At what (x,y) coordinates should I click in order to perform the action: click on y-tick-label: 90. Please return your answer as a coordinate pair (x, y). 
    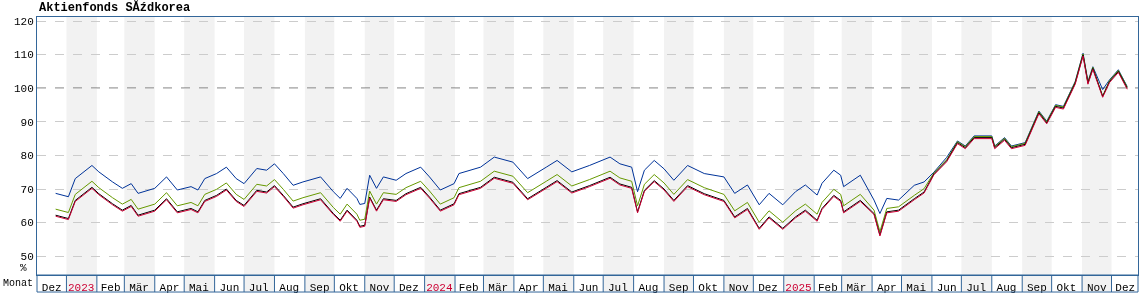
    Looking at the image, I should click on (27, 122).